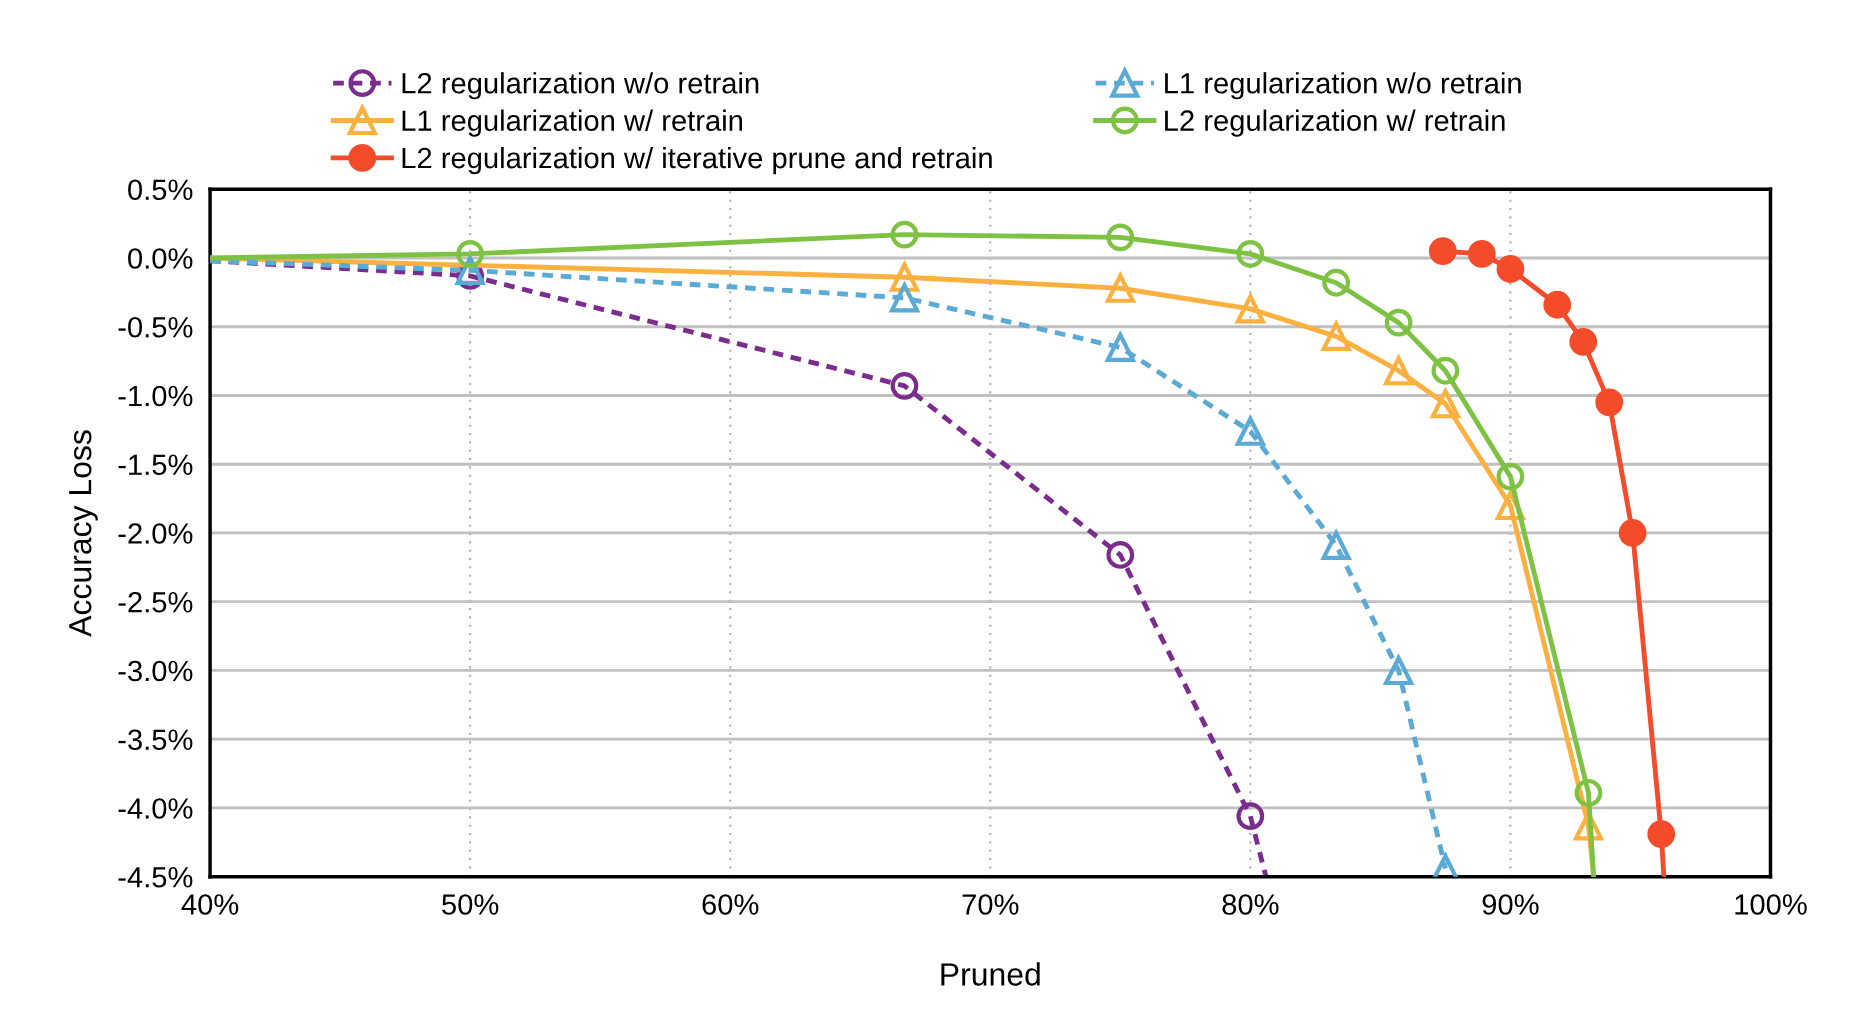 This screenshot has height=1023, width=1851. What do you see at coordinates (155, 533) in the screenshot?
I see `y-tick-label: -2.0%` at bounding box center [155, 533].